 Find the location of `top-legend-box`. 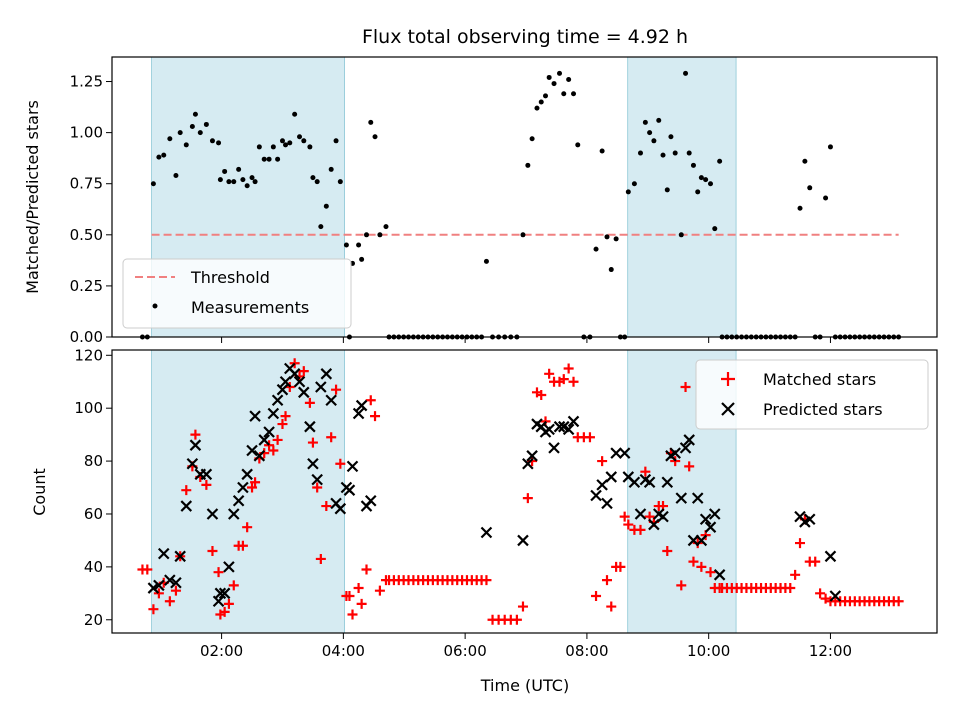

top-legend-box is located at coordinates (237, 293).